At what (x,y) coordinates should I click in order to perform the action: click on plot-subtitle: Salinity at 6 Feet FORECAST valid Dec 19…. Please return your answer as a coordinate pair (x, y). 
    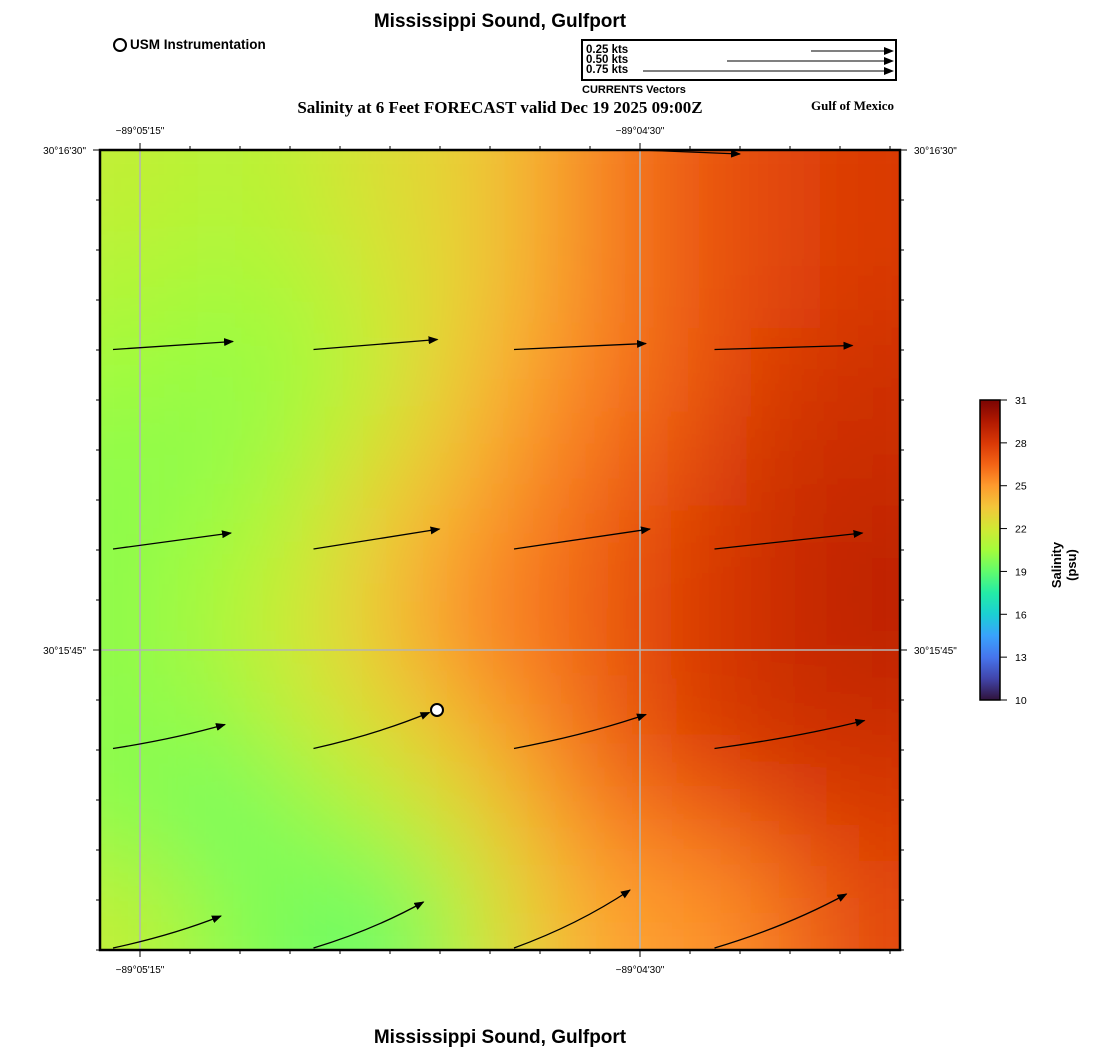
    Looking at the image, I should click on (500, 107).